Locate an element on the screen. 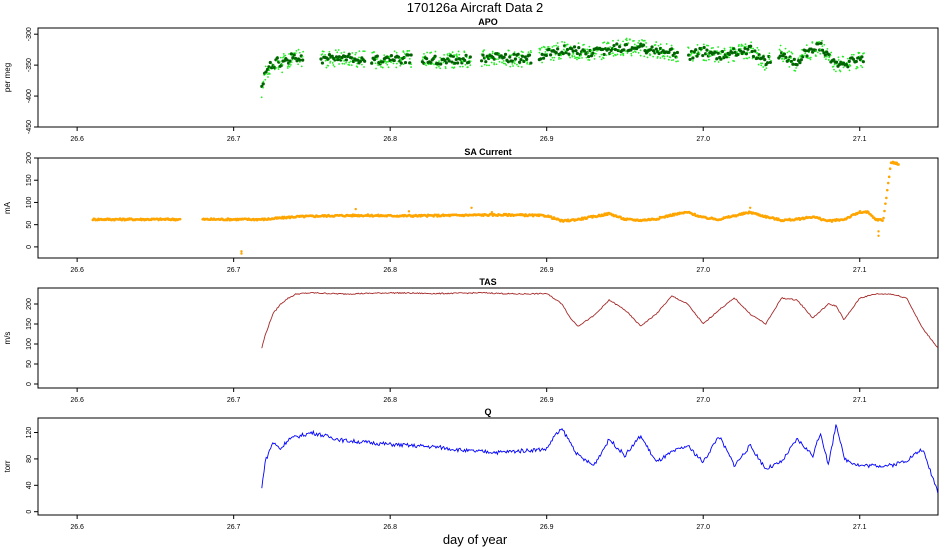  y-tick-label: 50 is located at coordinates (29, 225).